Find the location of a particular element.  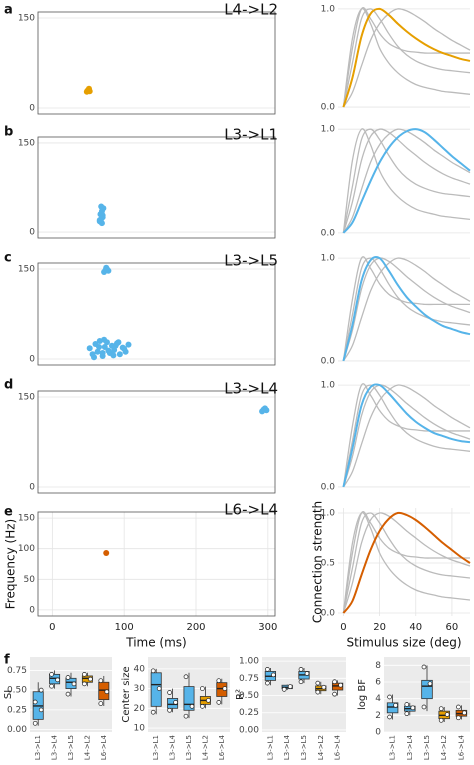

x-tick-label: L3->L4 is located at coordinates (173, 747).